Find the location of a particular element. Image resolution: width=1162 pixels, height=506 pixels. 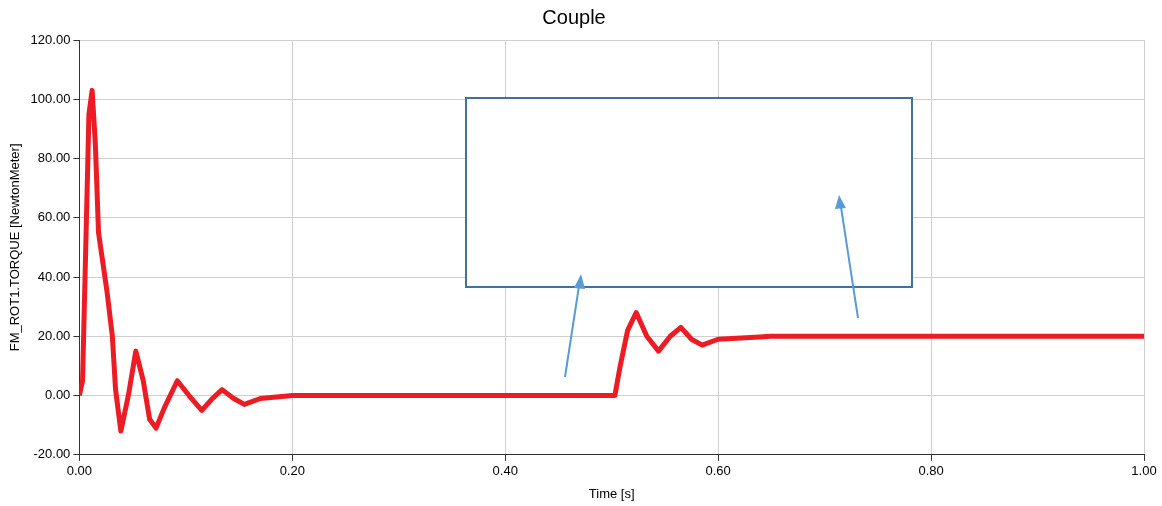

x-tick-label: 0.20 is located at coordinates (292, 471).